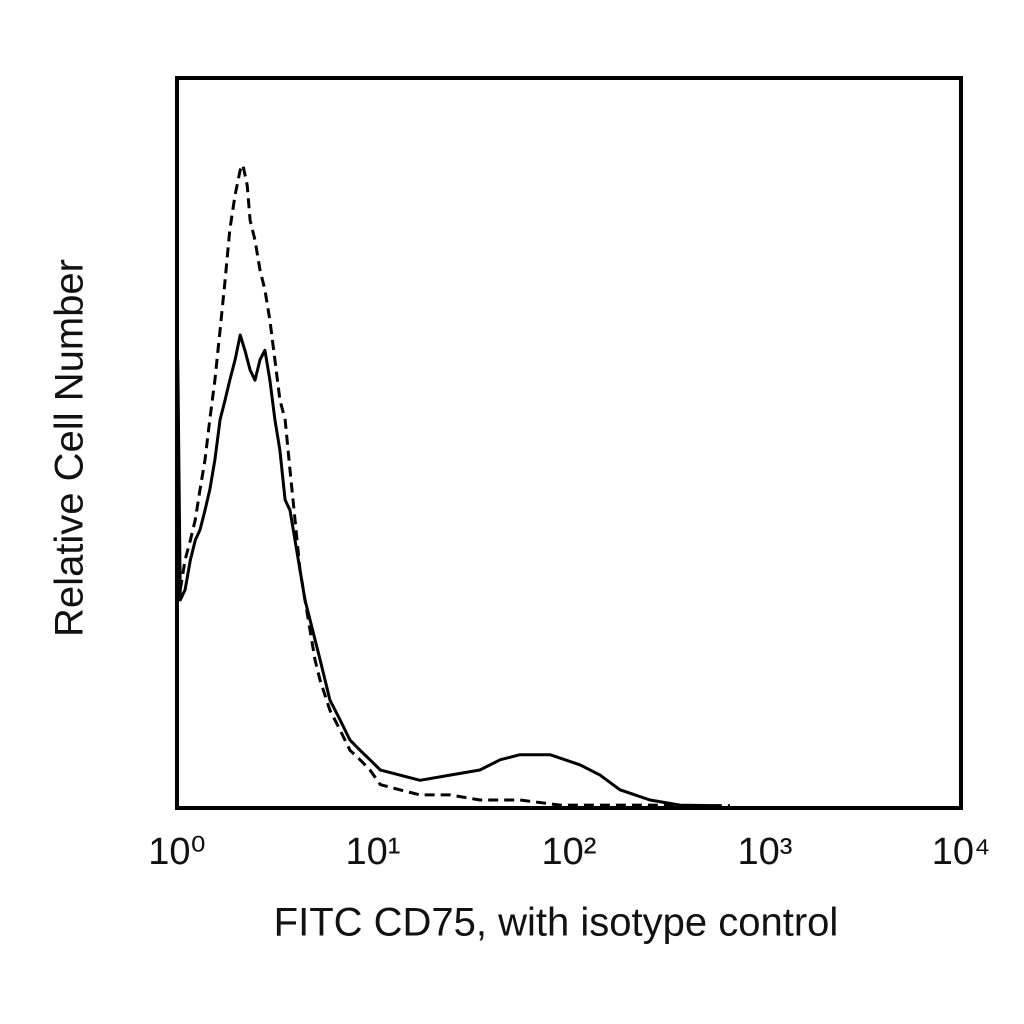 This screenshot has width=1024, height=1024. Describe the element at coordinates (177, 852) in the screenshot. I see `x-tick-label: 10⁰` at that location.